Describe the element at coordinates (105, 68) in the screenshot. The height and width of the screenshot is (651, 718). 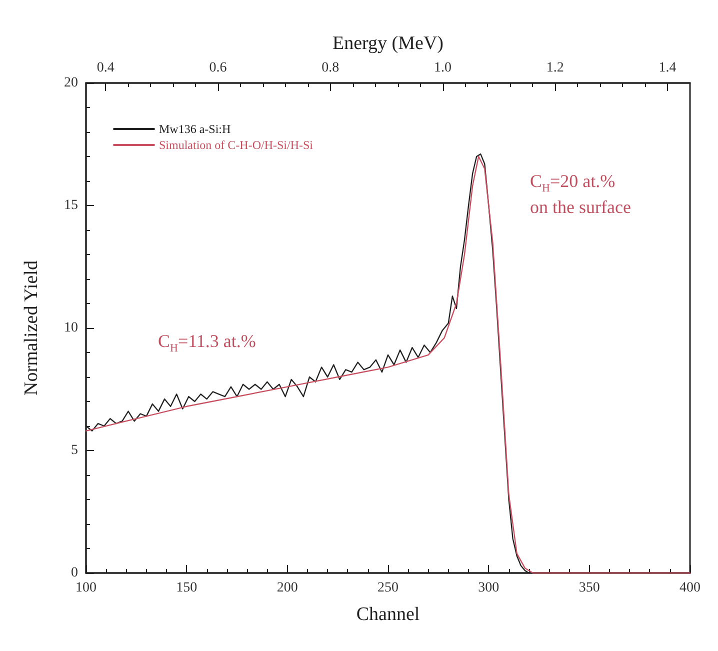
I see `x2-tick-label: 0.4` at that location.